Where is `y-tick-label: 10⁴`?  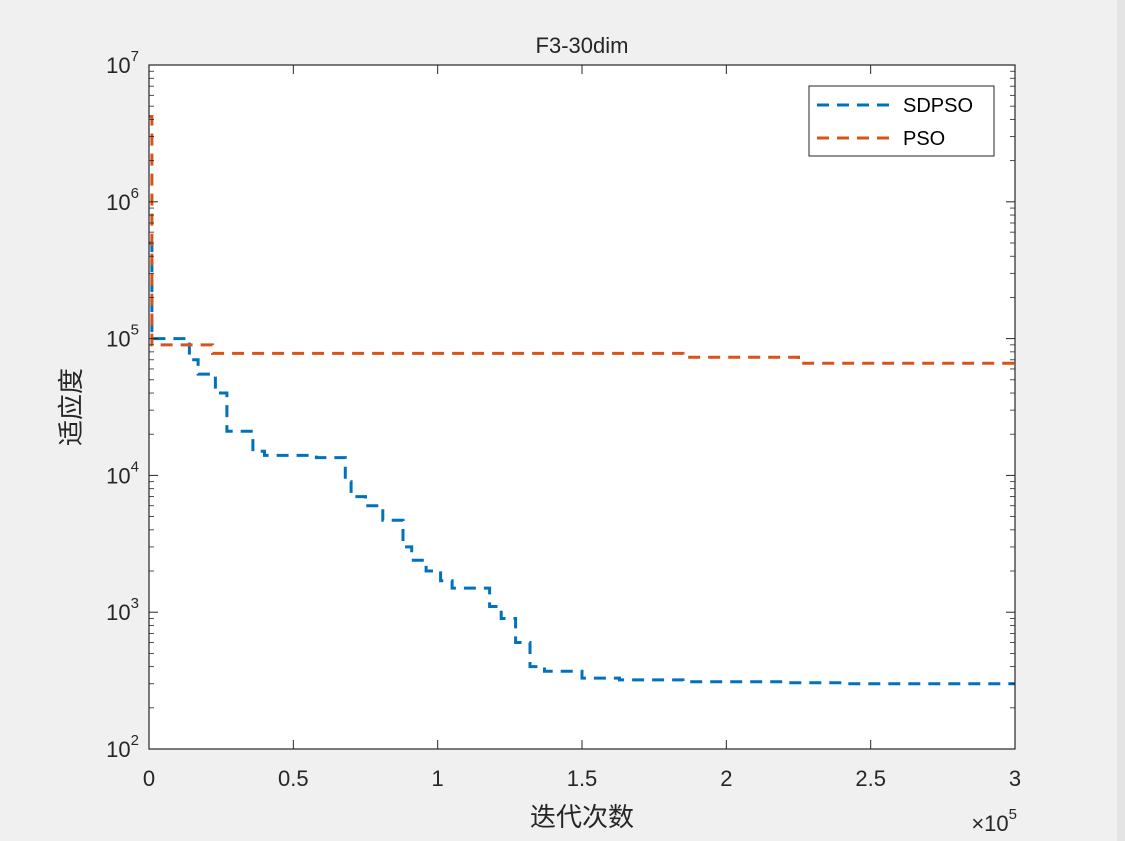
y-tick-label: 10⁴ is located at coordinates (122, 473).